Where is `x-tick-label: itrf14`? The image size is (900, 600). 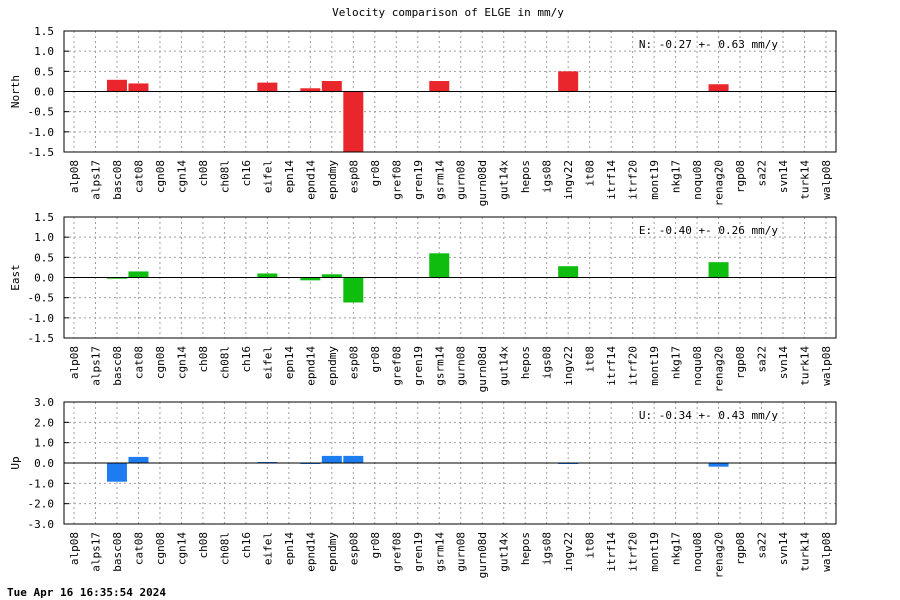
x-tick-label: itrf14 is located at coordinates (611, 366).